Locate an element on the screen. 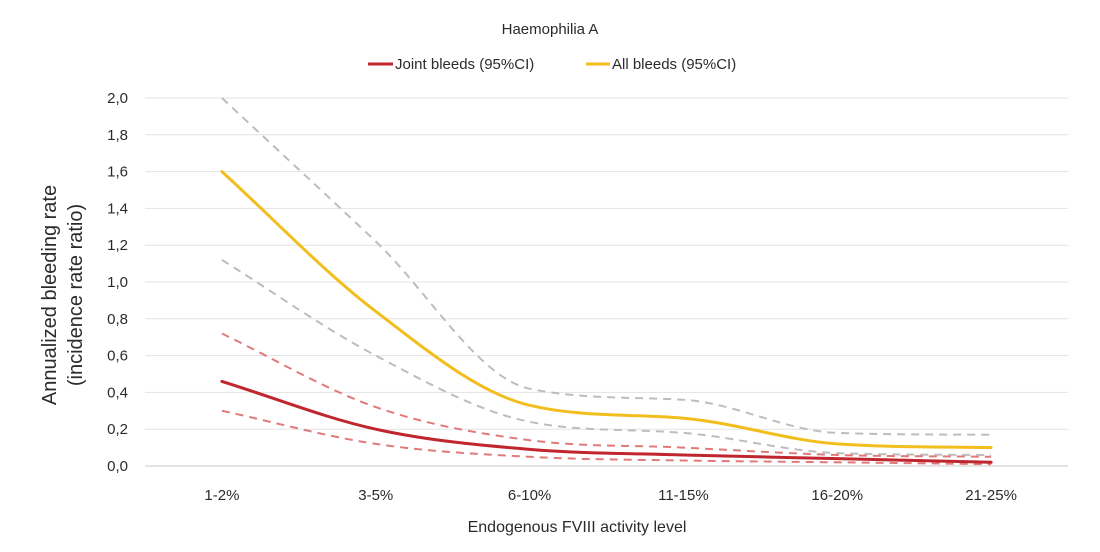 This screenshot has width=1100, height=552. y-tick-label: 0,0 is located at coordinates (117, 466).